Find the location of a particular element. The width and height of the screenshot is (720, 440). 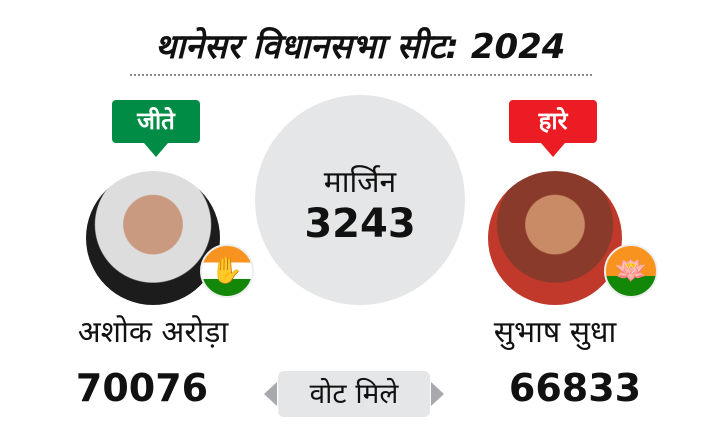

congress-hand-icon: ✋ is located at coordinates (227, 271).